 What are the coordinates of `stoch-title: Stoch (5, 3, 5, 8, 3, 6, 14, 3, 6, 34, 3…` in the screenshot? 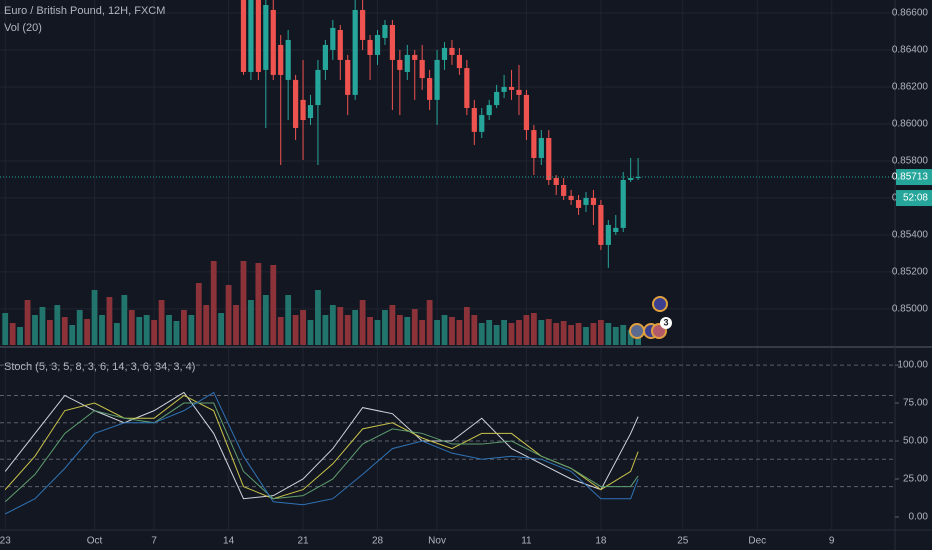 It's located at (99, 367).